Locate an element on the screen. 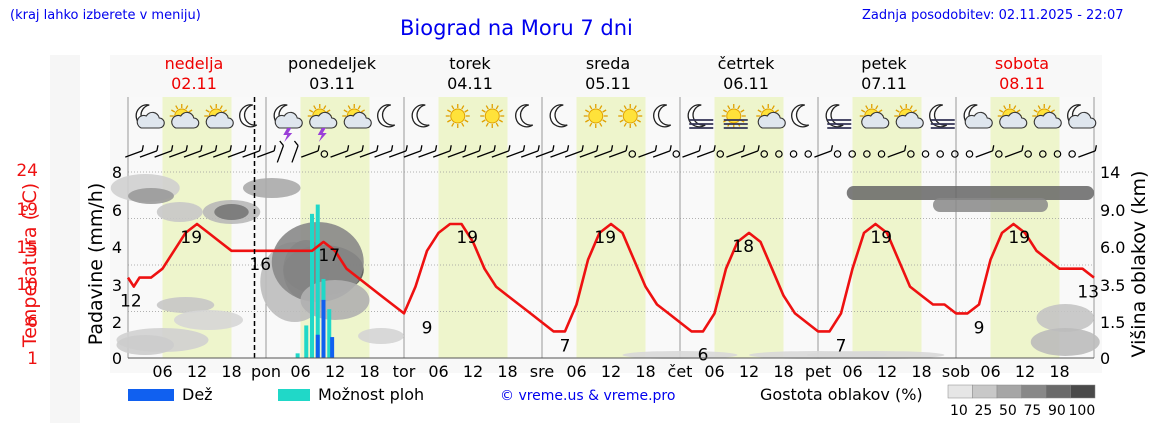 The height and width of the screenshot is (443, 1152). day-date: 06.11 is located at coordinates (746, 83).